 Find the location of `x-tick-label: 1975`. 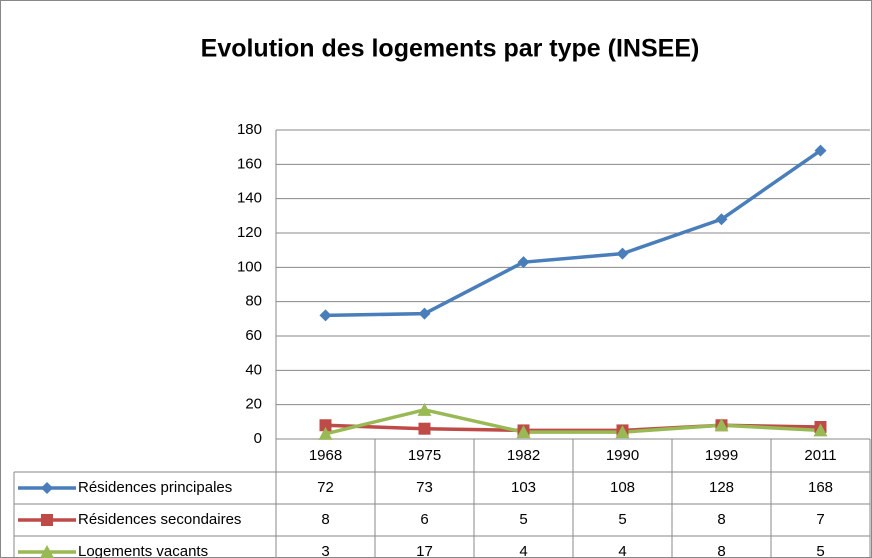

x-tick-label: 1975 is located at coordinates (424, 455).